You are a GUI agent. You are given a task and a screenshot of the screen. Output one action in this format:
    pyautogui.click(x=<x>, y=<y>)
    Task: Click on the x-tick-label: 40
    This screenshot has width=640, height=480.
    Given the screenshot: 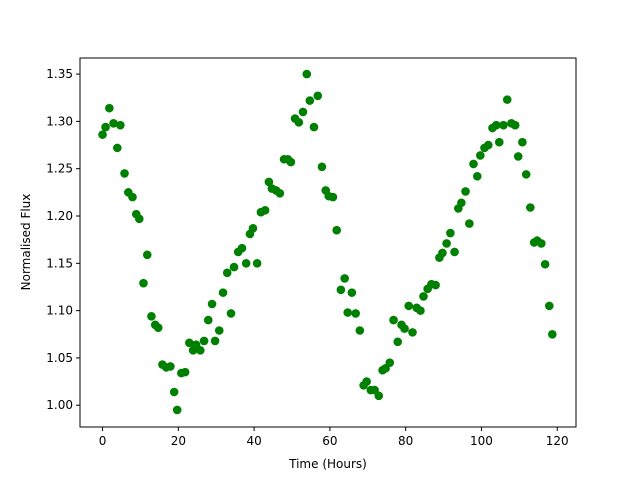 What is the action you would take?
    pyautogui.click(x=253, y=441)
    